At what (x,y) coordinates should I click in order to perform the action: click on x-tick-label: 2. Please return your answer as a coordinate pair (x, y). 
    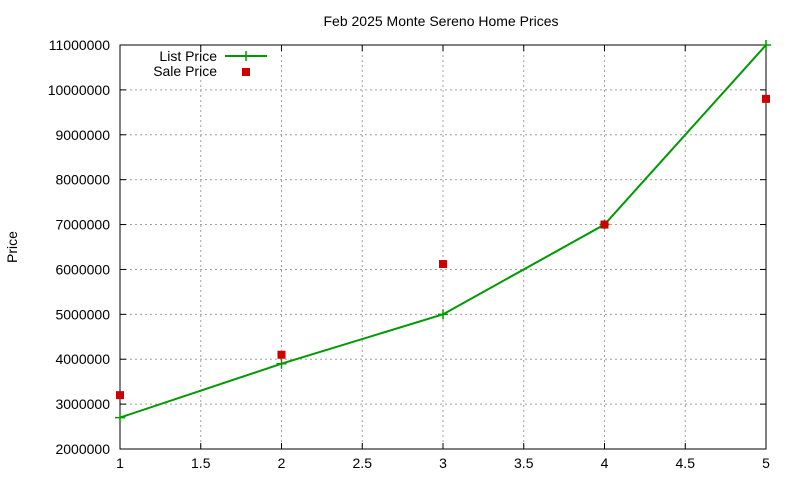
    Looking at the image, I should click on (282, 463).